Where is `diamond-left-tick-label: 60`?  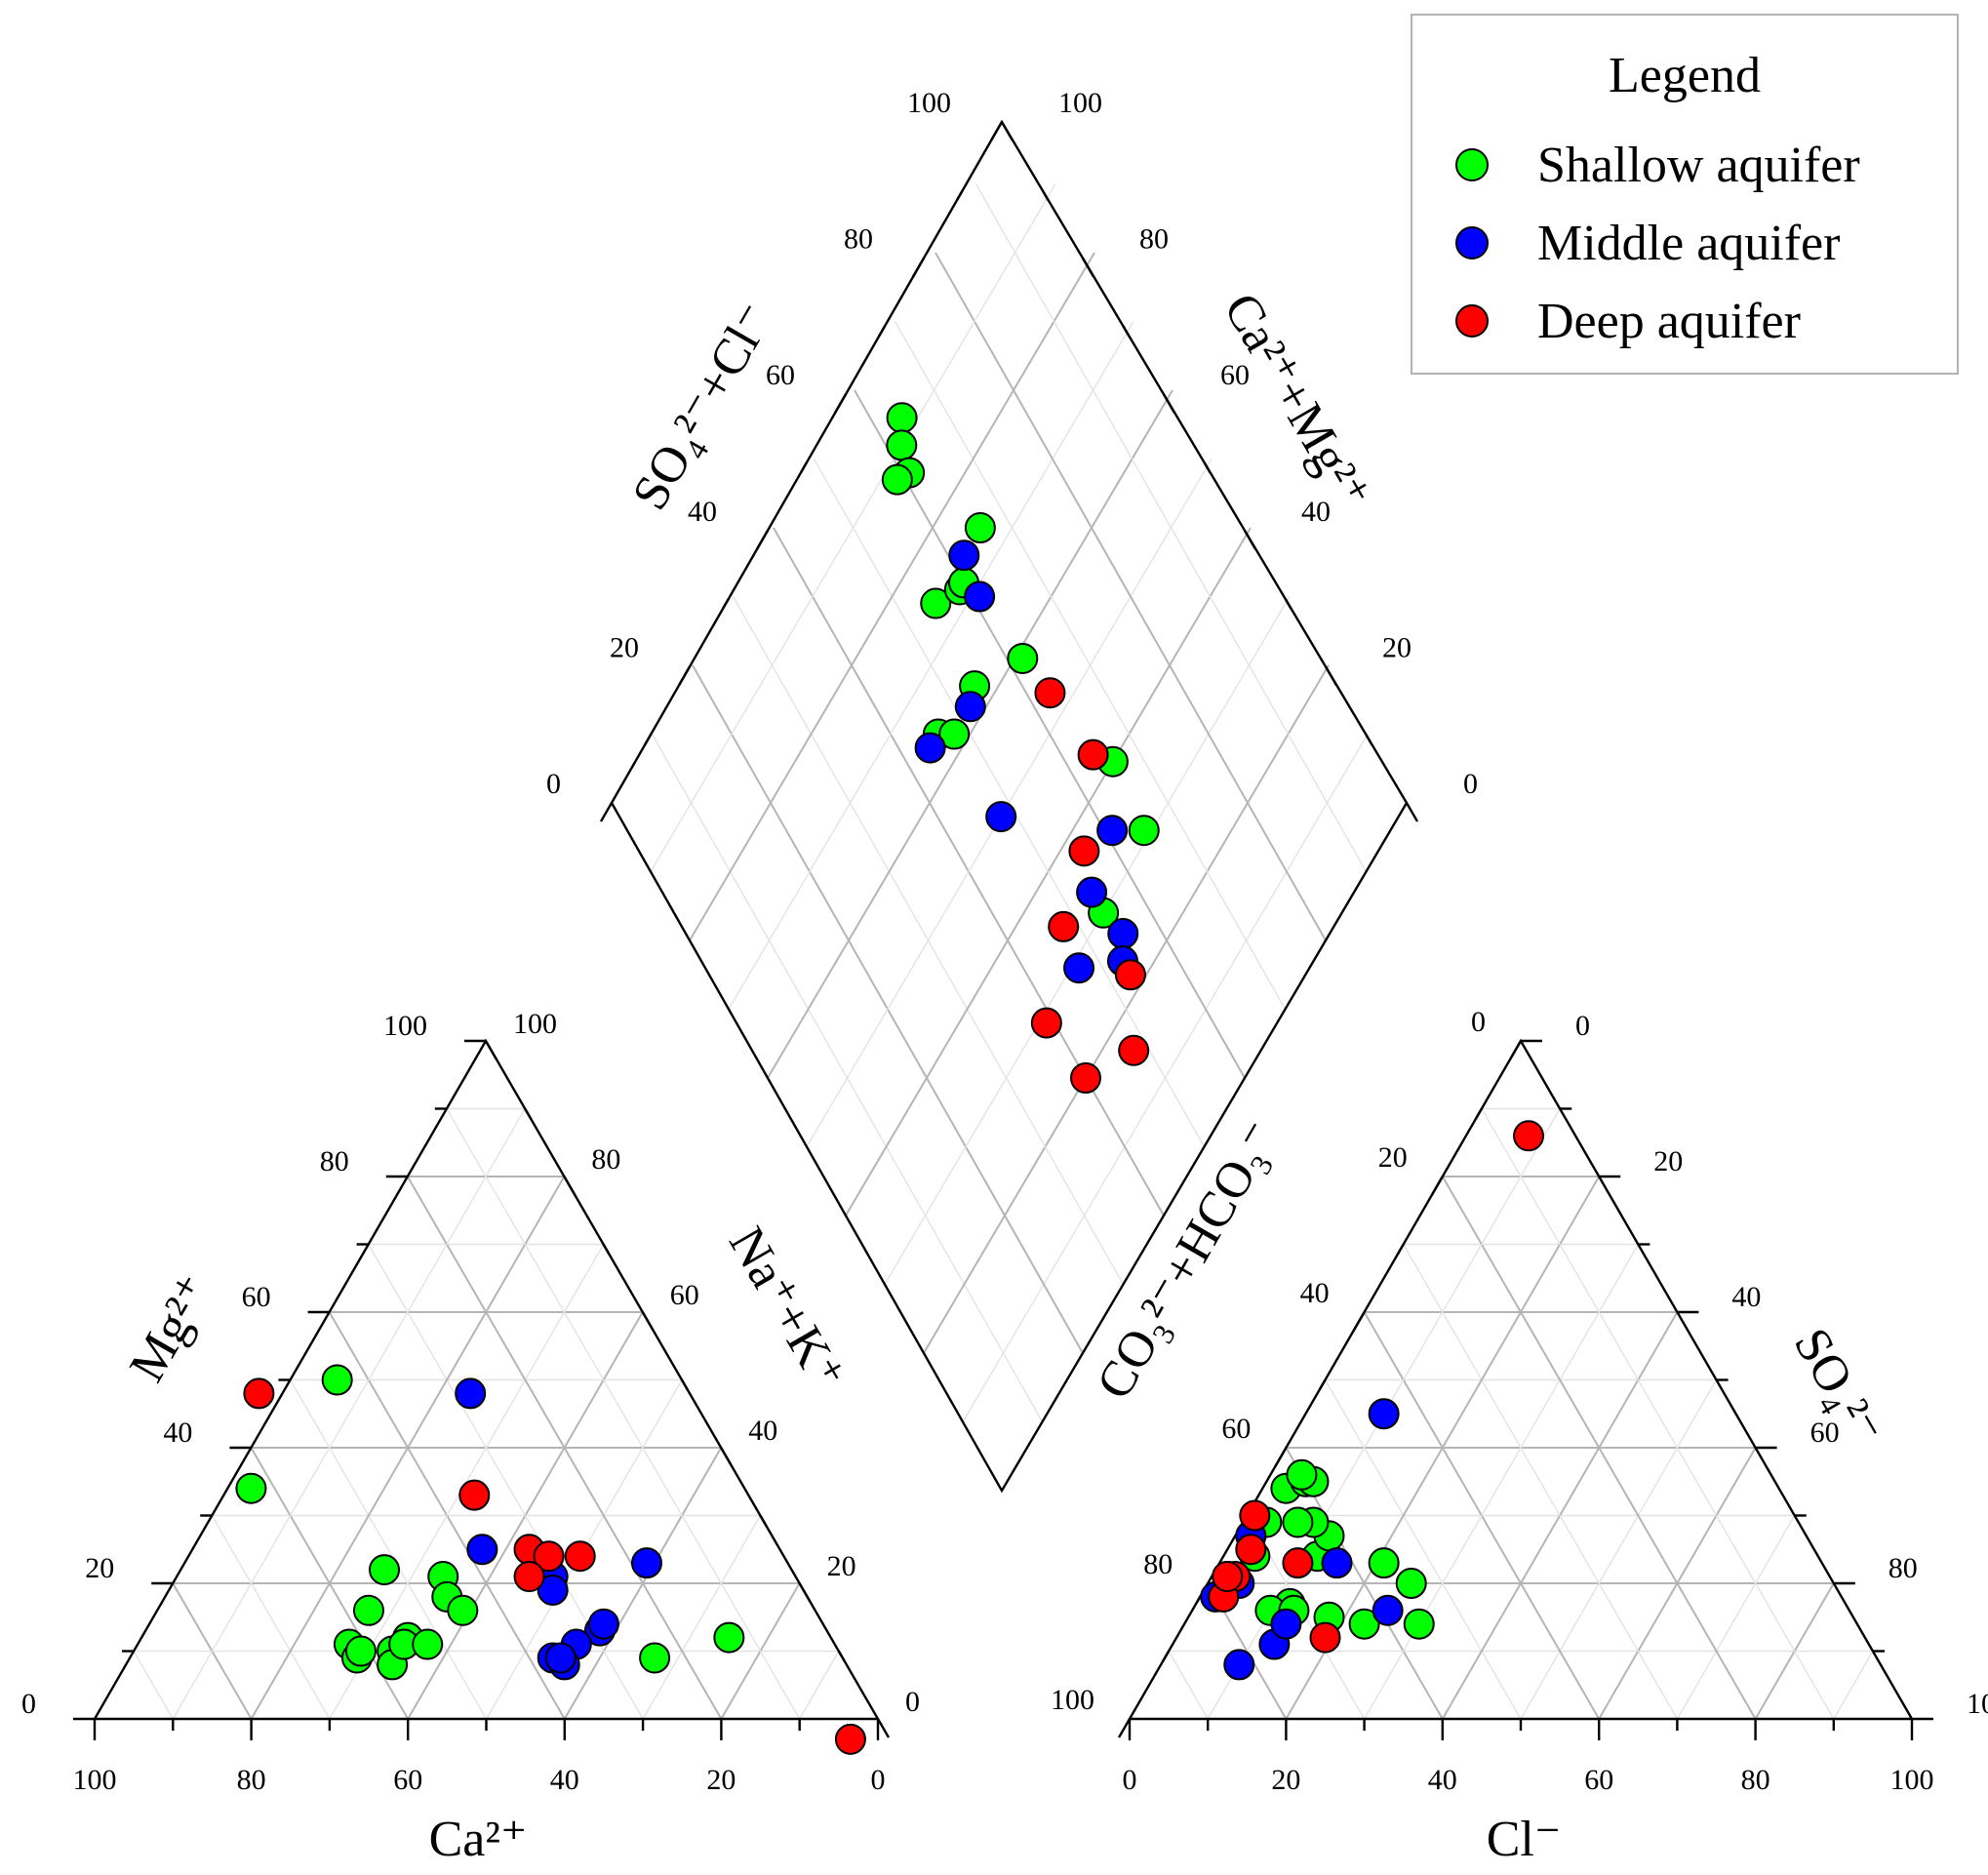
diamond-left-tick-label: 60 is located at coordinates (780, 375).